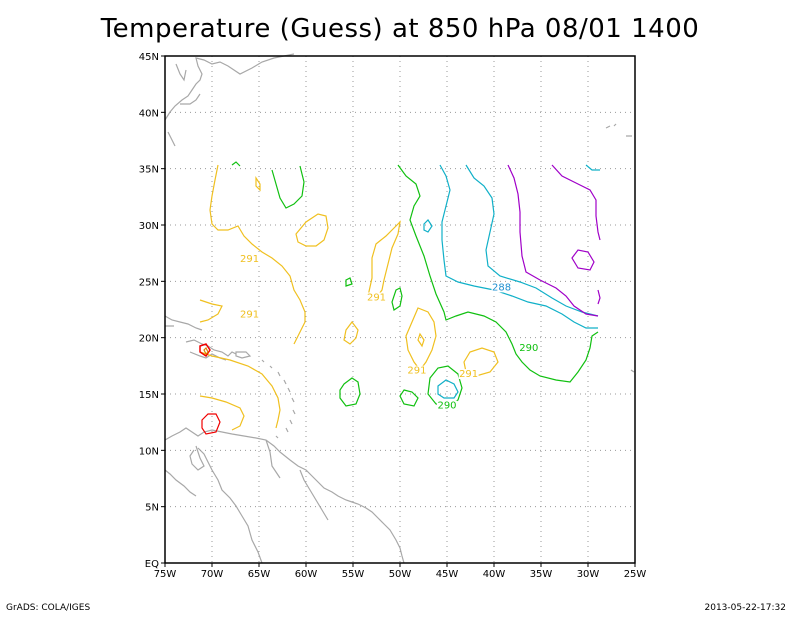 The width and height of the screenshot is (800, 618). What do you see at coordinates (635, 574) in the screenshot?
I see `longitude-tick-label: 25W` at bounding box center [635, 574].